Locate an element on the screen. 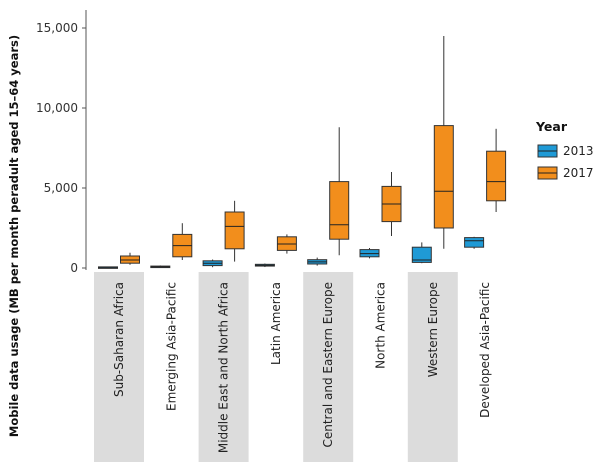  legend-label-2013: 2013 is located at coordinates (578, 151).